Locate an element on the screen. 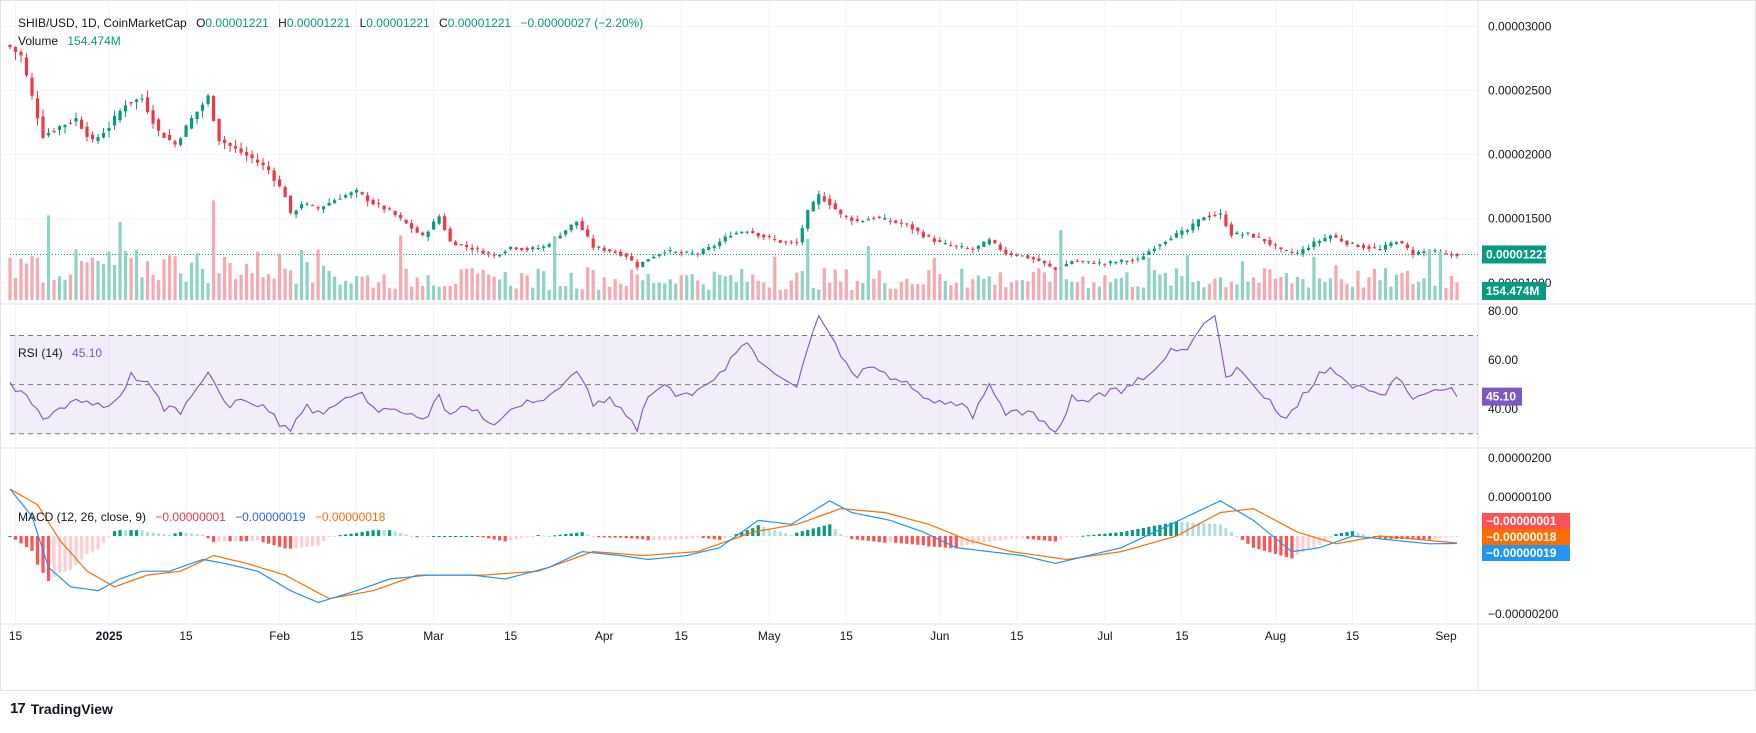  rsi-value: 45.10 is located at coordinates (87, 353).